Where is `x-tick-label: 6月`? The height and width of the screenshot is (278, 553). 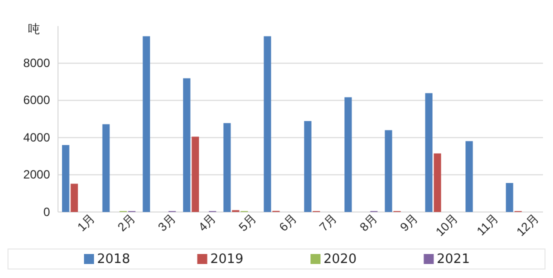 x-tick-label: 6月 is located at coordinates (288, 222).